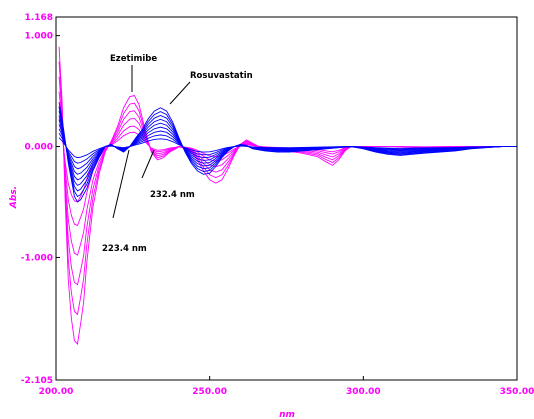 The image size is (534, 419). What do you see at coordinates (286, 386) in the screenshot?
I see `x-ticks: 200.00 250.00 300.00 350.00` at bounding box center [286, 386].